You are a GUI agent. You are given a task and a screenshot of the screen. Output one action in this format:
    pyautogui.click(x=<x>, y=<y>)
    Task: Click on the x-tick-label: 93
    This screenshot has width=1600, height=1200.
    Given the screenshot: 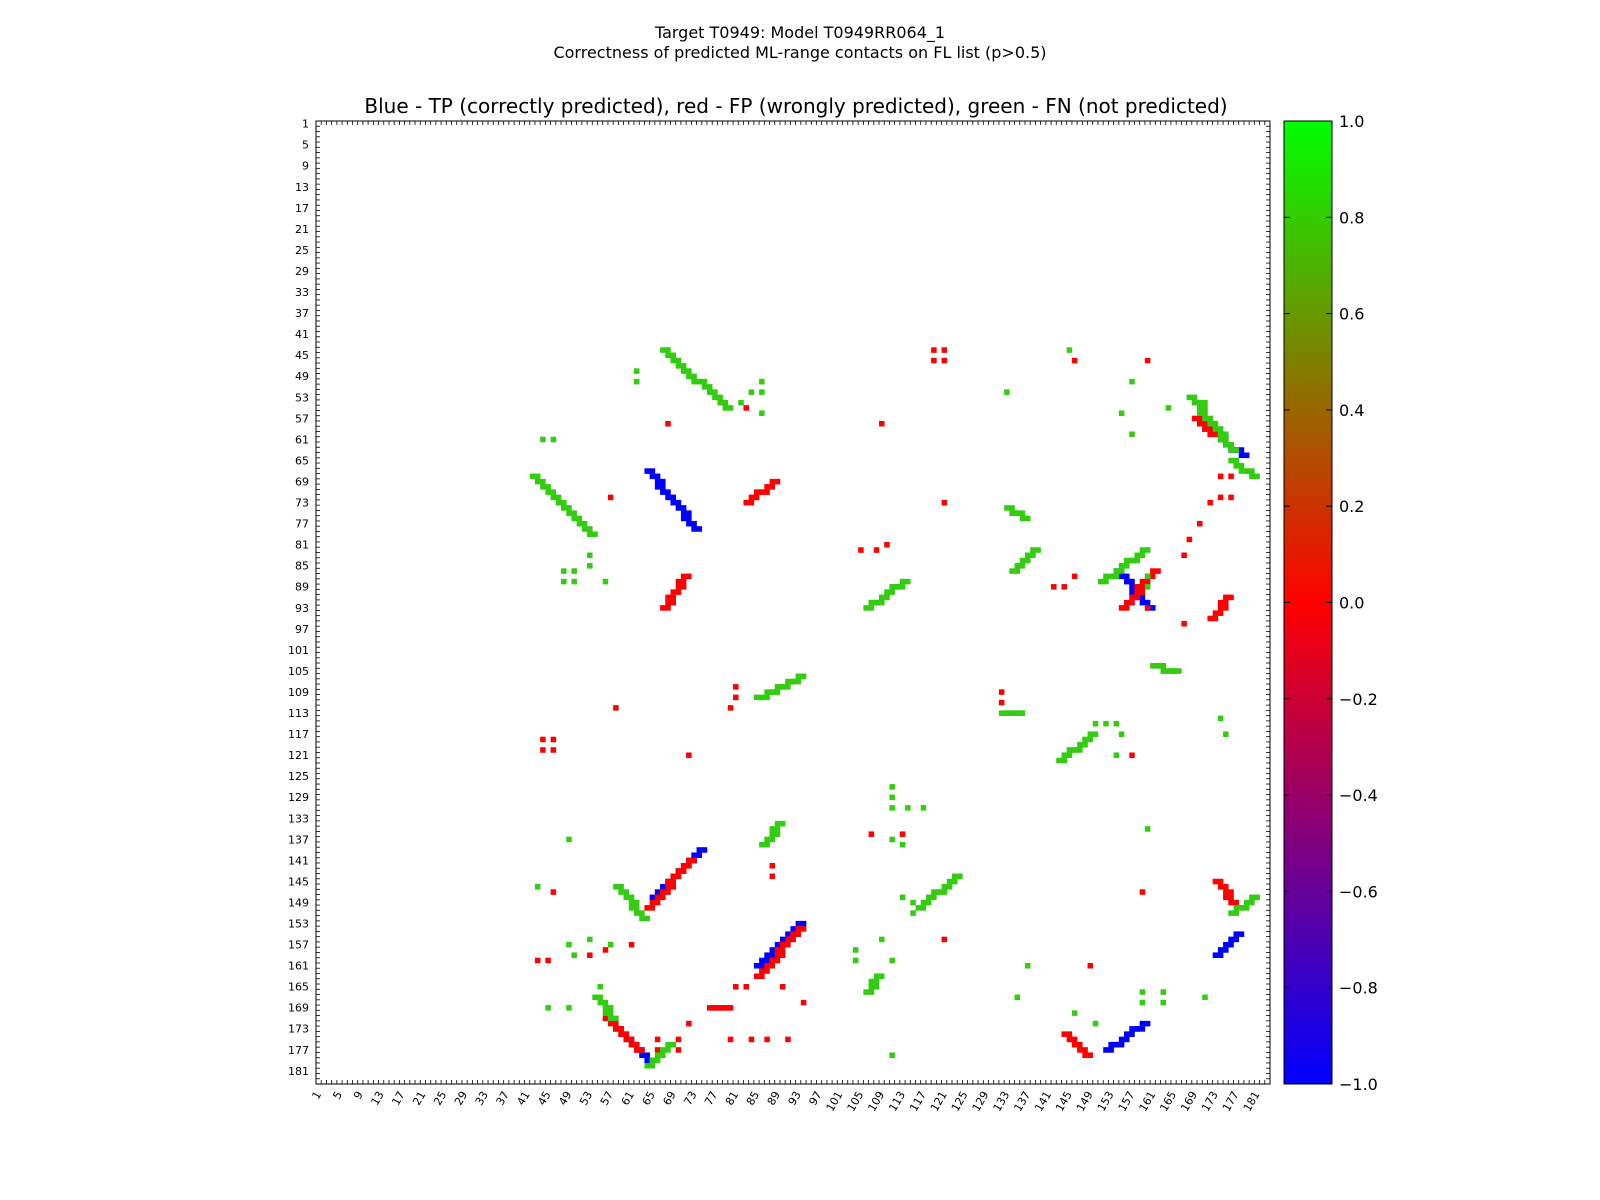 What is the action you would take?
    pyautogui.click(x=795, y=1098)
    